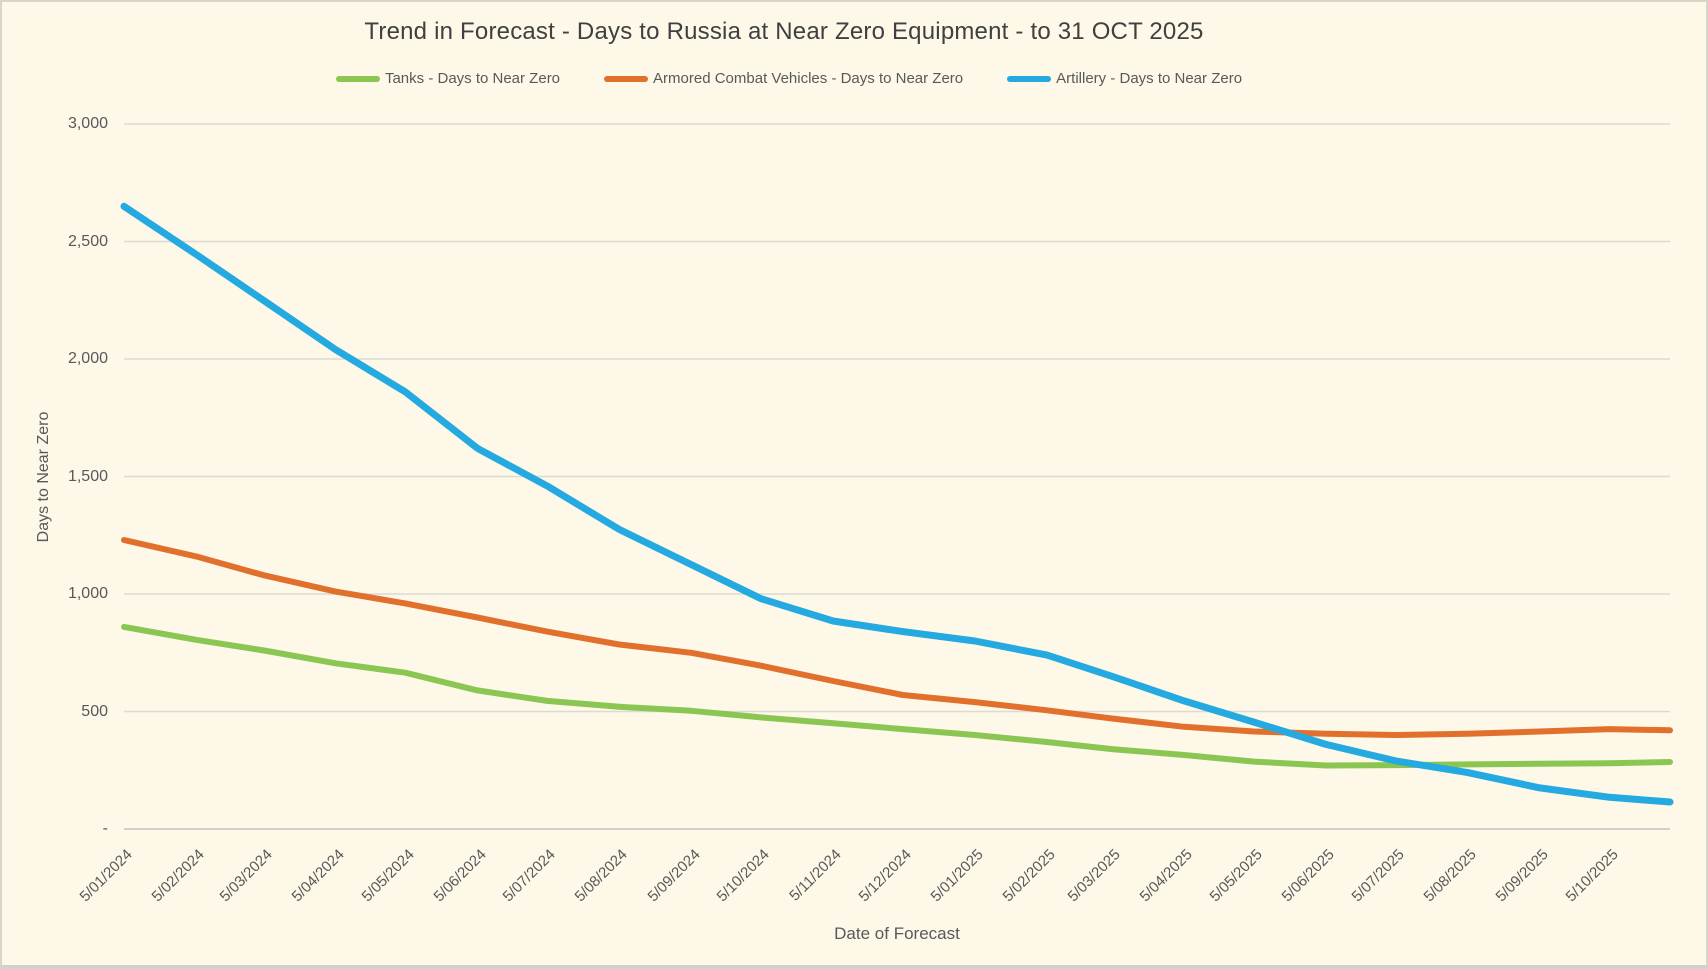 Image resolution: width=1708 pixels, height=969 pixels. Describe the element at coordinates (94, 711) in the screenshot. I see `y-tick-label: 500` at that location.